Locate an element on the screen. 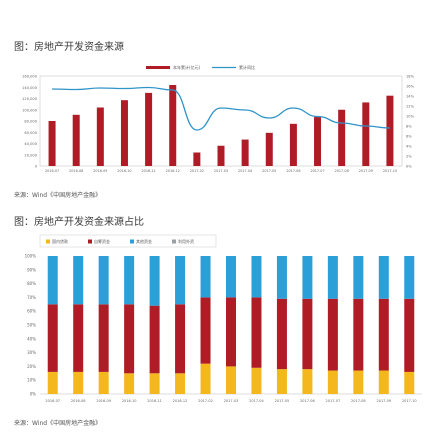 Image resolution: width=438 pixels, height=444 pixels. x-tick-label: 2017-09 is located at coordinates (383, 401).